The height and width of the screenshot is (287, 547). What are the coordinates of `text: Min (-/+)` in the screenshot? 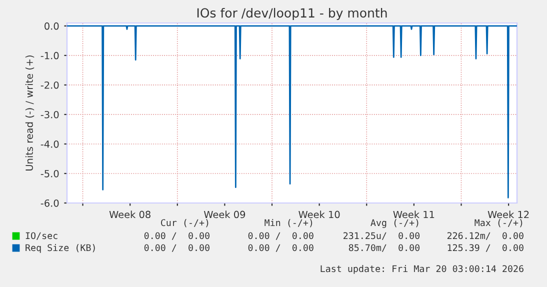 It's located at (288, 223).